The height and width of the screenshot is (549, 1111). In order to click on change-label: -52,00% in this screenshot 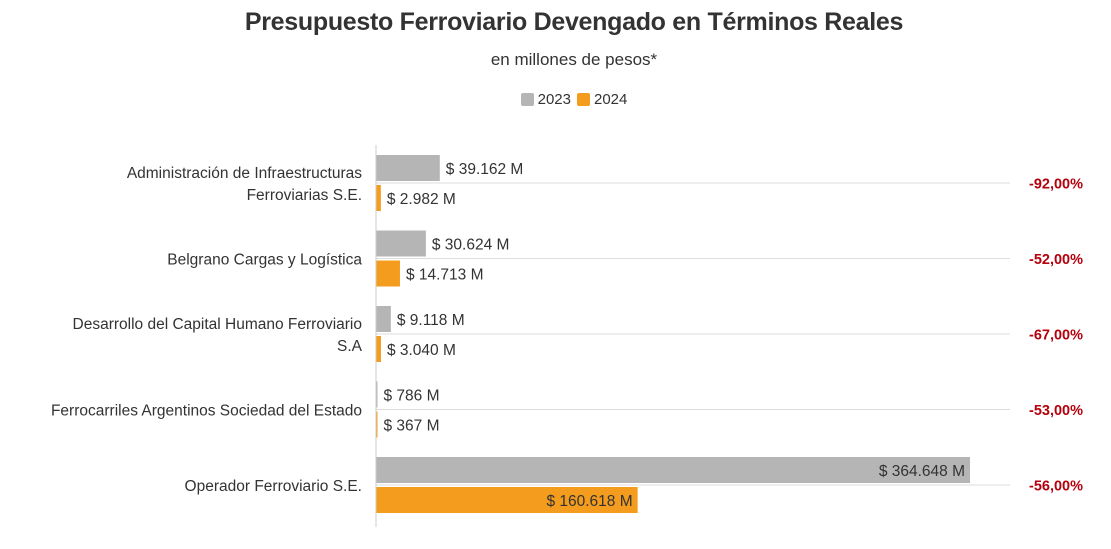, I will do `click(1056, 260)`.